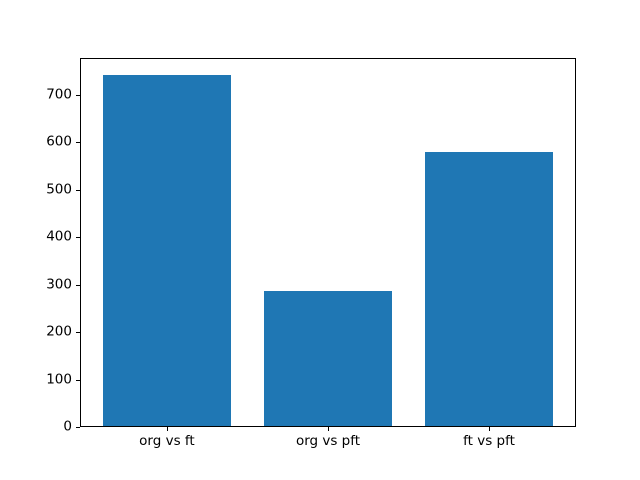 The image size is (640, 480). Describe the element at coordinates (59, 378) in the screenshot. I see `y-tick-label: 100` at that location.